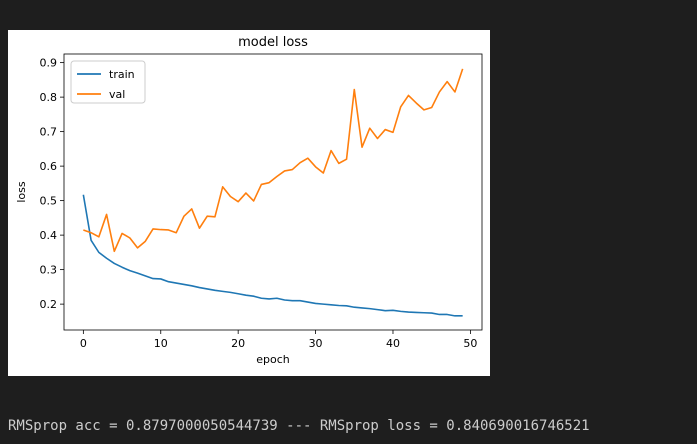 The width and height of the screenshot is (697, 444). Describe the element at coordinates (470, 343) in the screenshot. I see `x-tick-label: 50` at that location.